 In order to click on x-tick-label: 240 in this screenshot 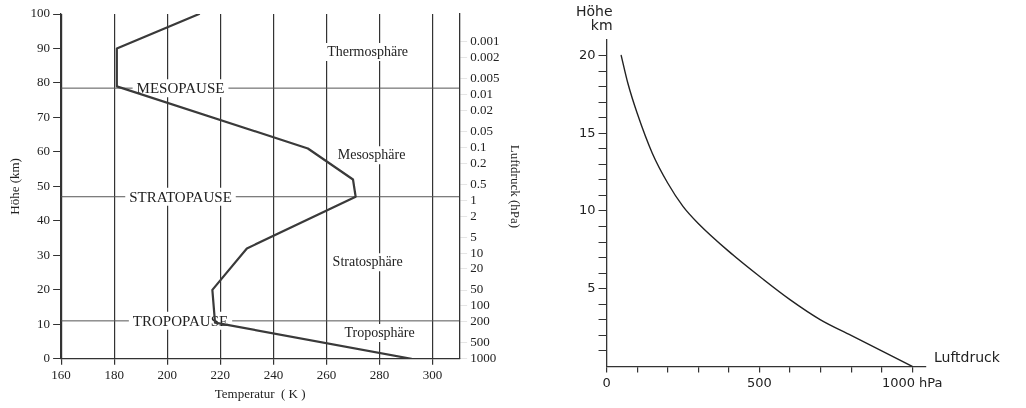, I will do `click(273, 375)`.